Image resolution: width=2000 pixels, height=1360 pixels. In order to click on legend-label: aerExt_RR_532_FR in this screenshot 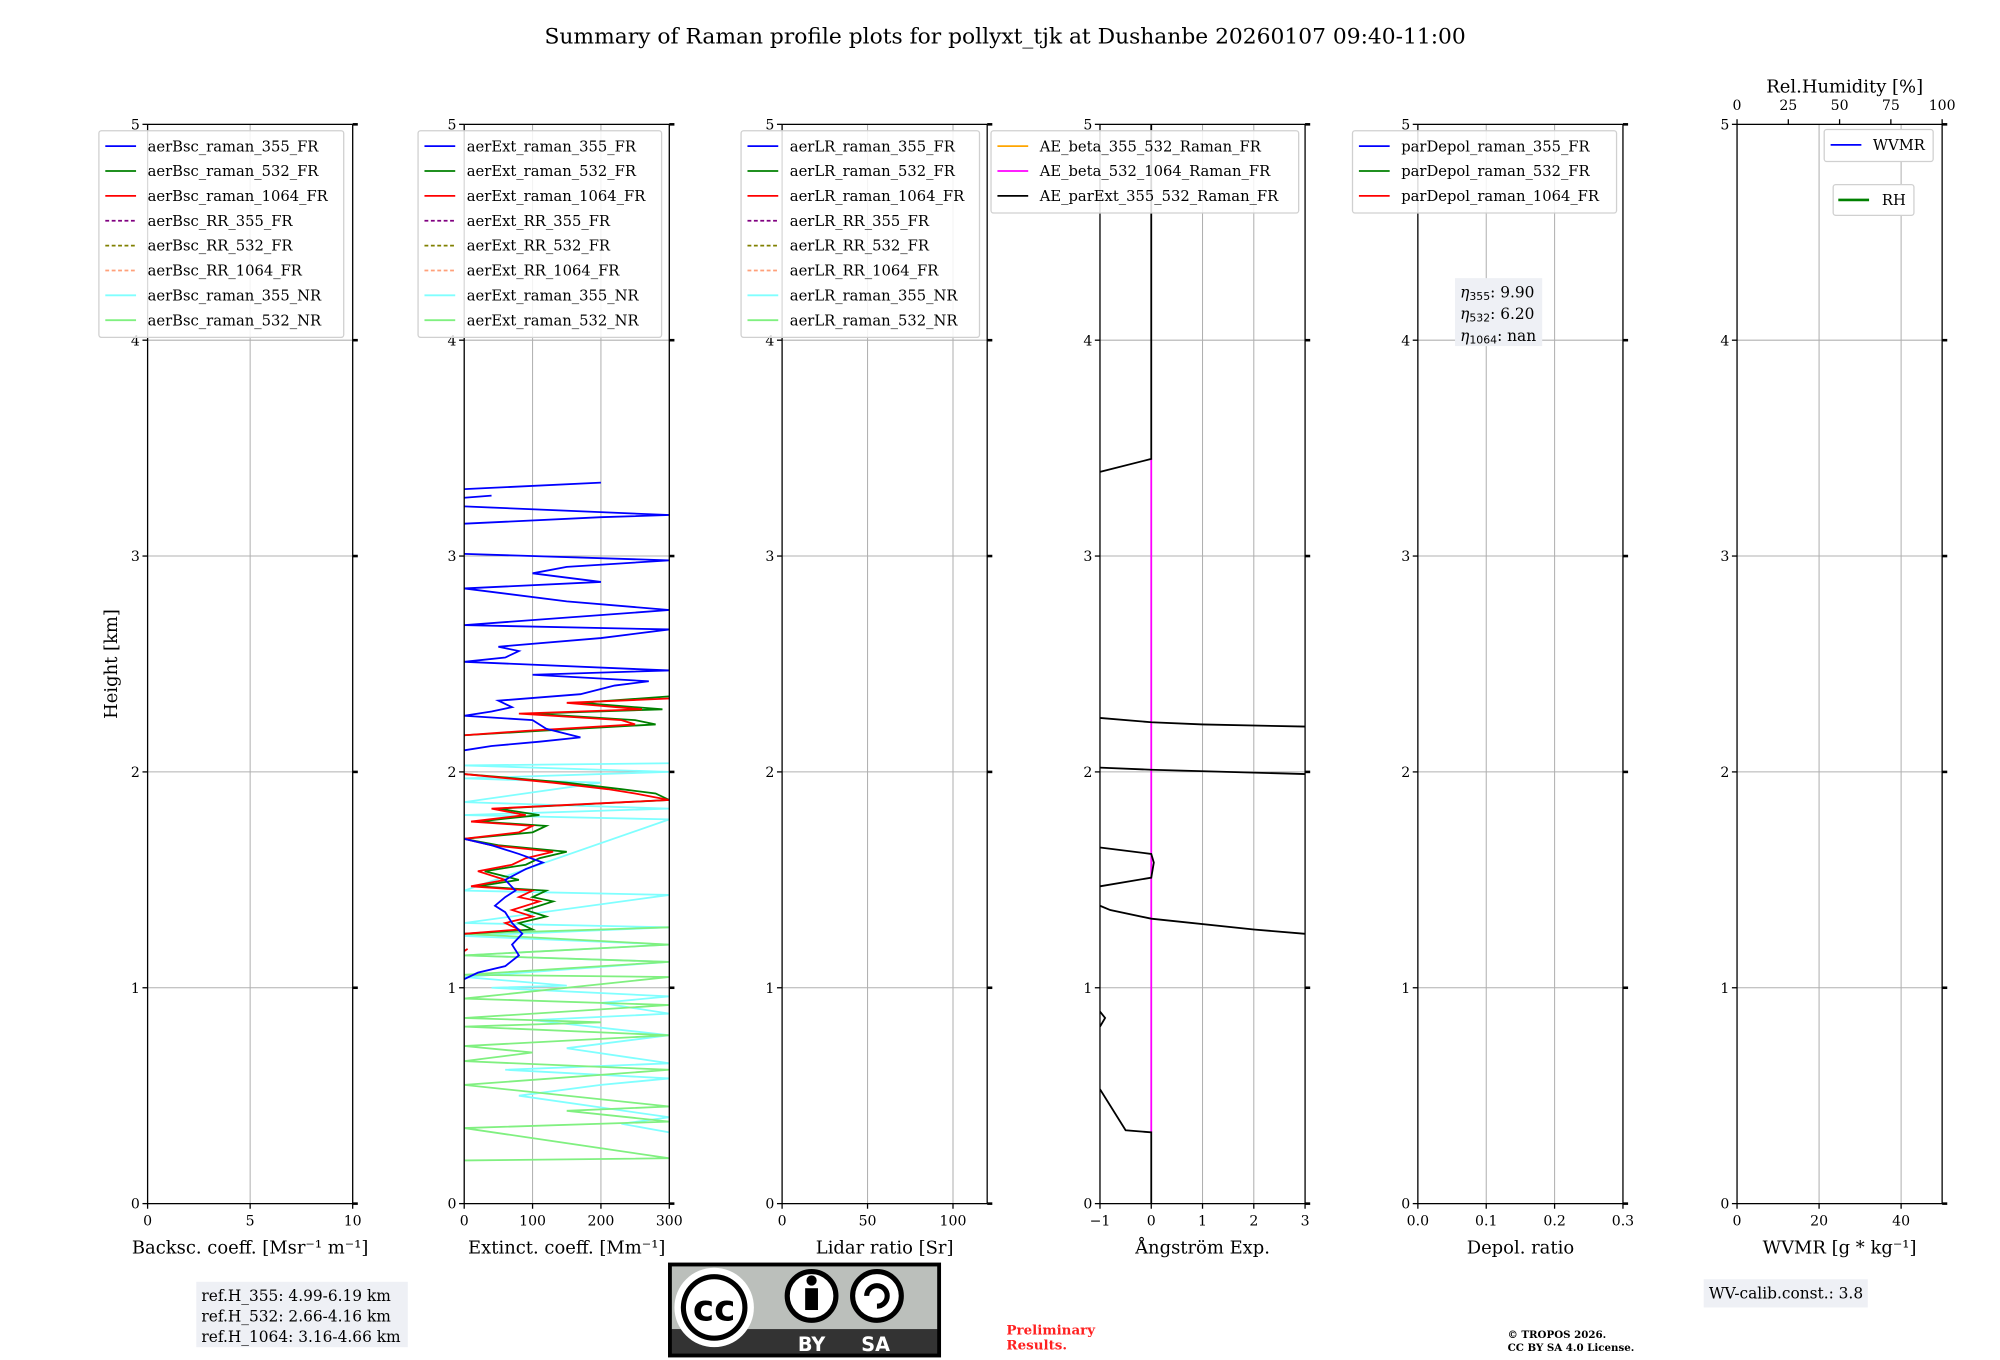, I will do `click(539, 246)`.